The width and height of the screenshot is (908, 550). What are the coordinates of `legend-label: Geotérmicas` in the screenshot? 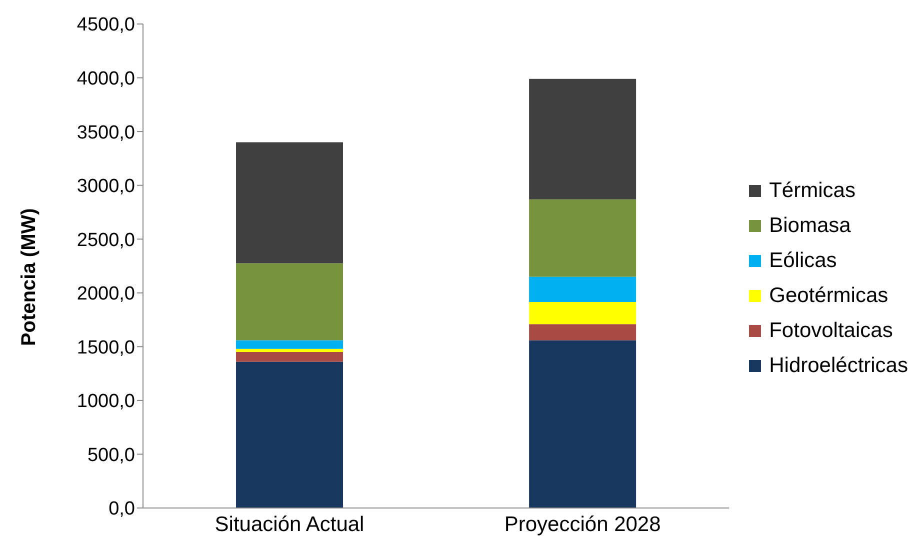 It's located at (828, 296).